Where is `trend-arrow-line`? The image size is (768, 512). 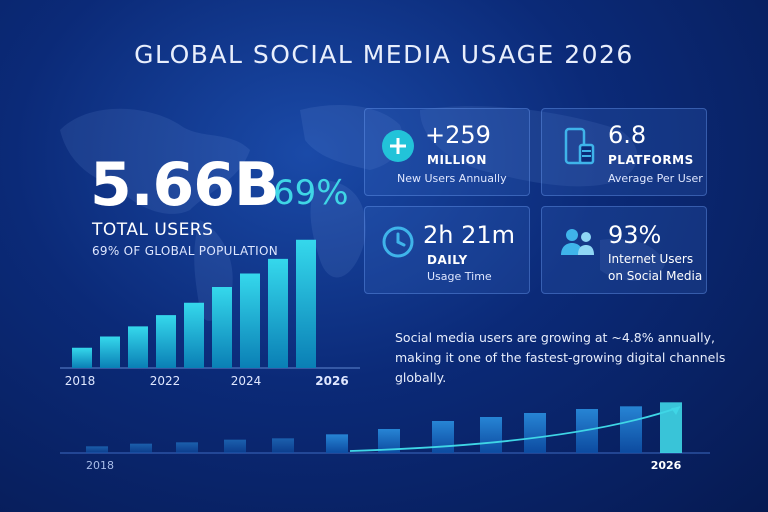 trend-arrow-line is located at coordinates (515, 429).